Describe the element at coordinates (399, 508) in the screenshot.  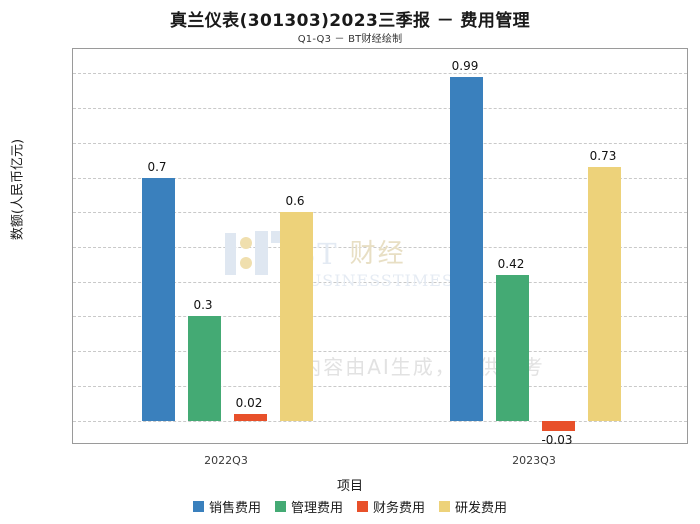
I see `legend-label: 财务费用` at that location.